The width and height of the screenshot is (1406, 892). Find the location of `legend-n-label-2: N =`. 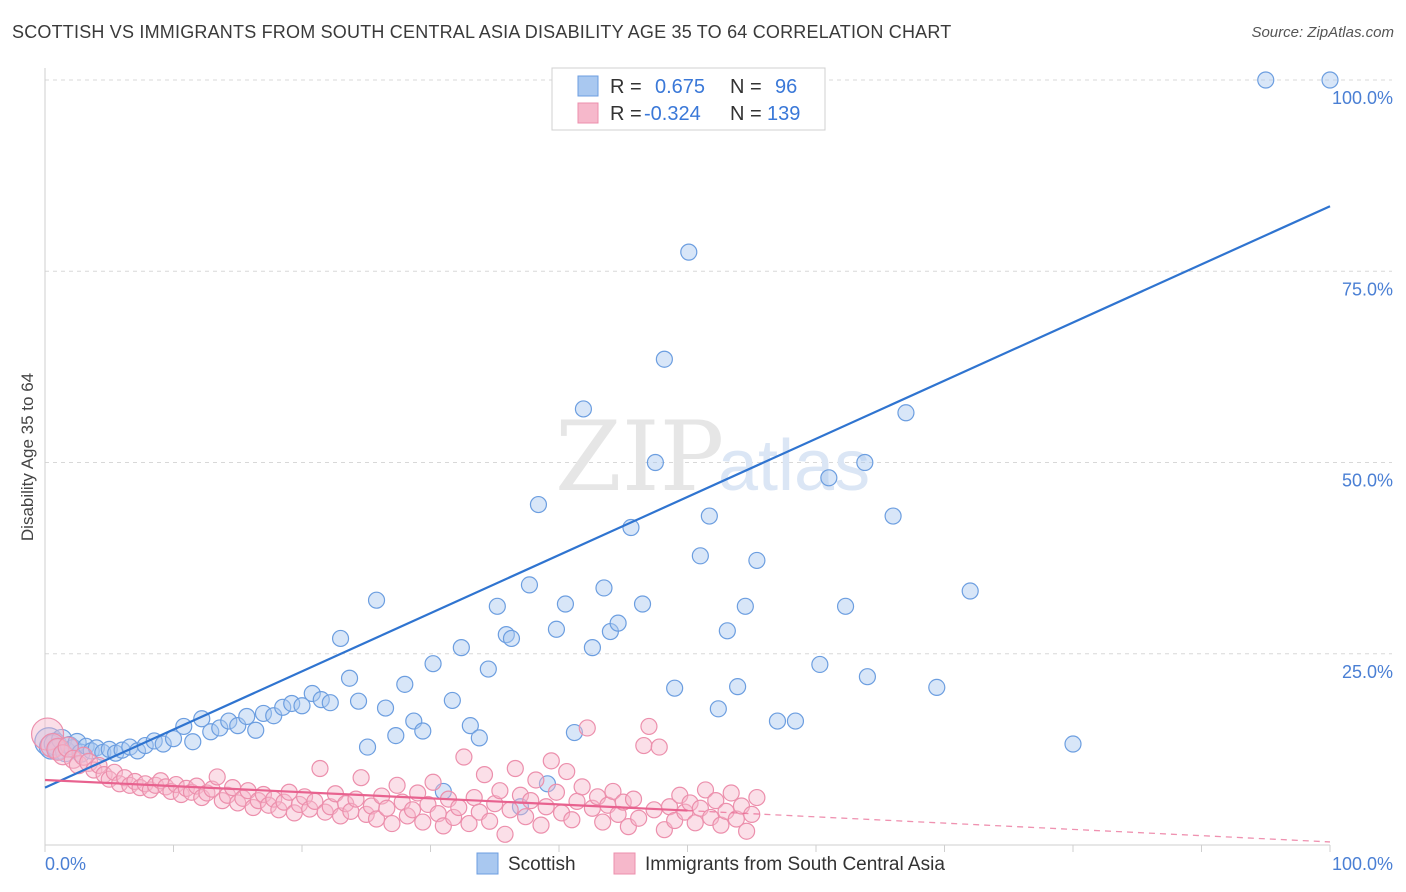

legend-n-label-2: N = is located at coordinates (746, 114).